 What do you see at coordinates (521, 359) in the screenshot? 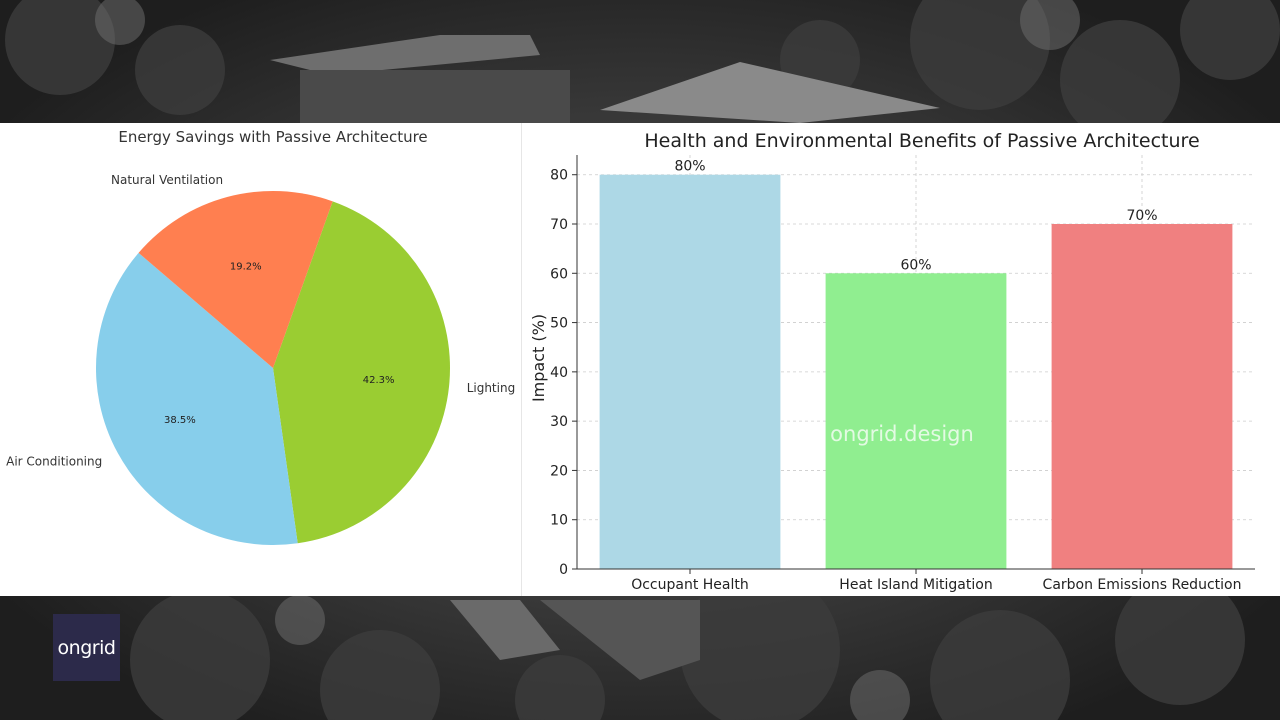
I see `panel-divider` at bounding box center [521, 359].